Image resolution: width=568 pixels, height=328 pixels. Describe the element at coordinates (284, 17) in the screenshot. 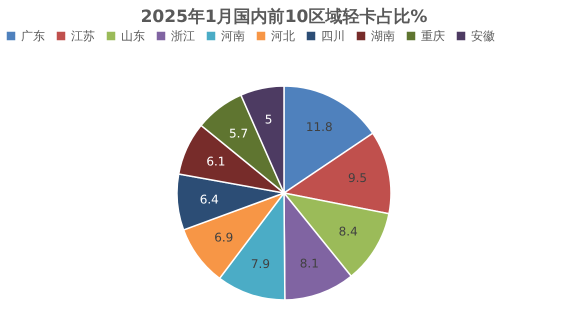

I see `chart-title: 2025年1月国内前10区域轻卡占比%` at that location.